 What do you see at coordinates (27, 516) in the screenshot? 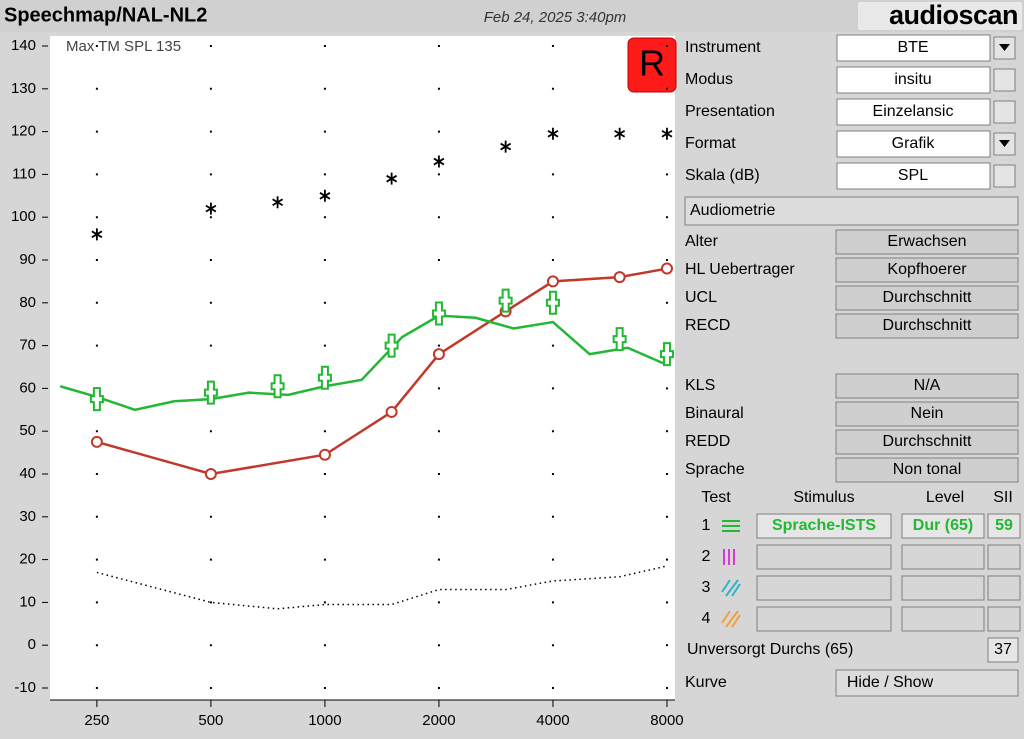
I see `y-tick-label: 30` at bounding box center [27, 516].